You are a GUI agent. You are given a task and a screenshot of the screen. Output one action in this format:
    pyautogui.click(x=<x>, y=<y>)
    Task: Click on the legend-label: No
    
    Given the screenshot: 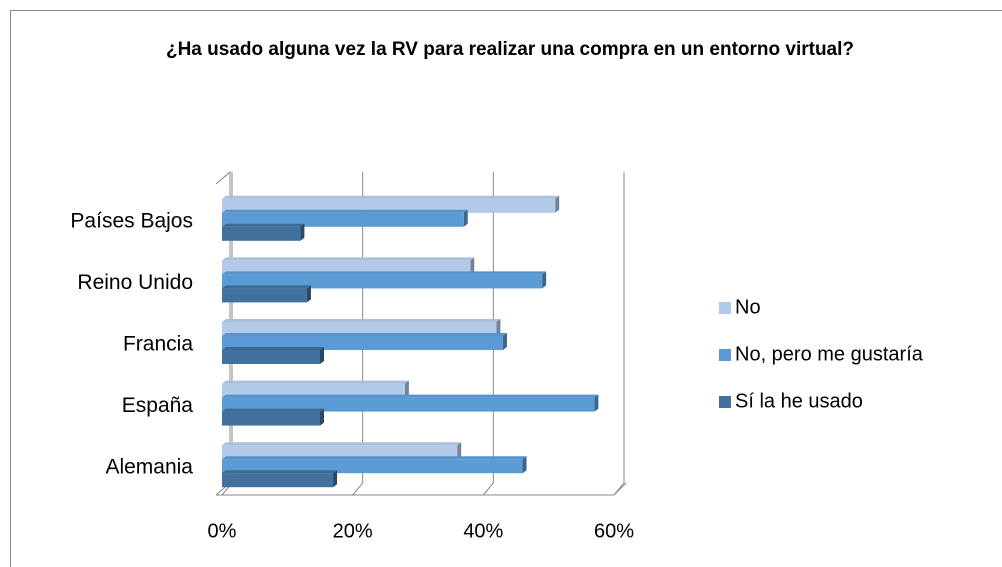 What is the action you would take?
    pyautogui.click(x=748, y=307)
    